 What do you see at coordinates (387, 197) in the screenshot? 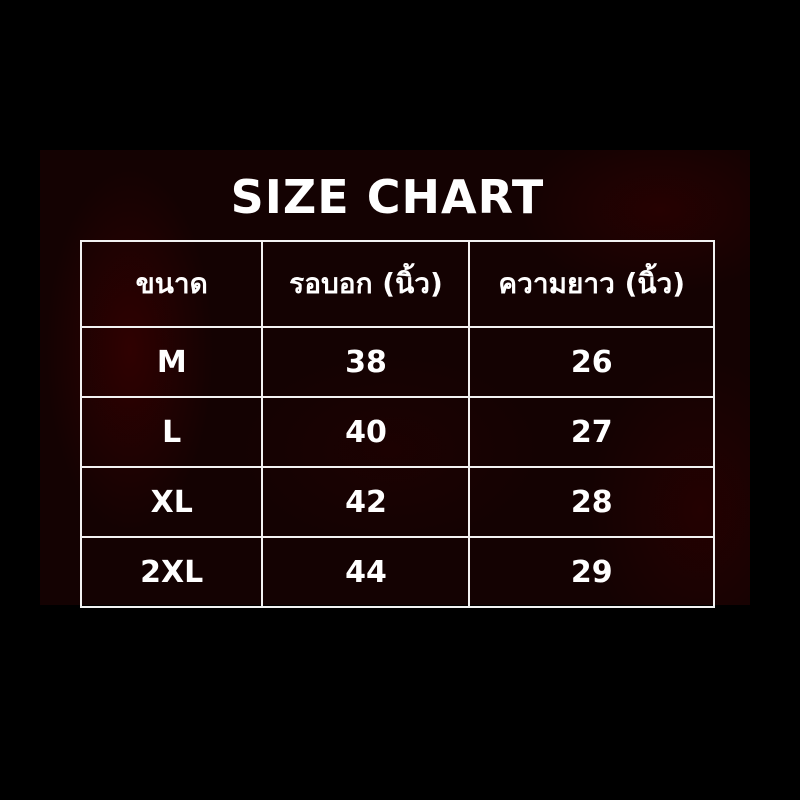
I see `page-title: SIZE CHART` at bounding box center [387, 197].